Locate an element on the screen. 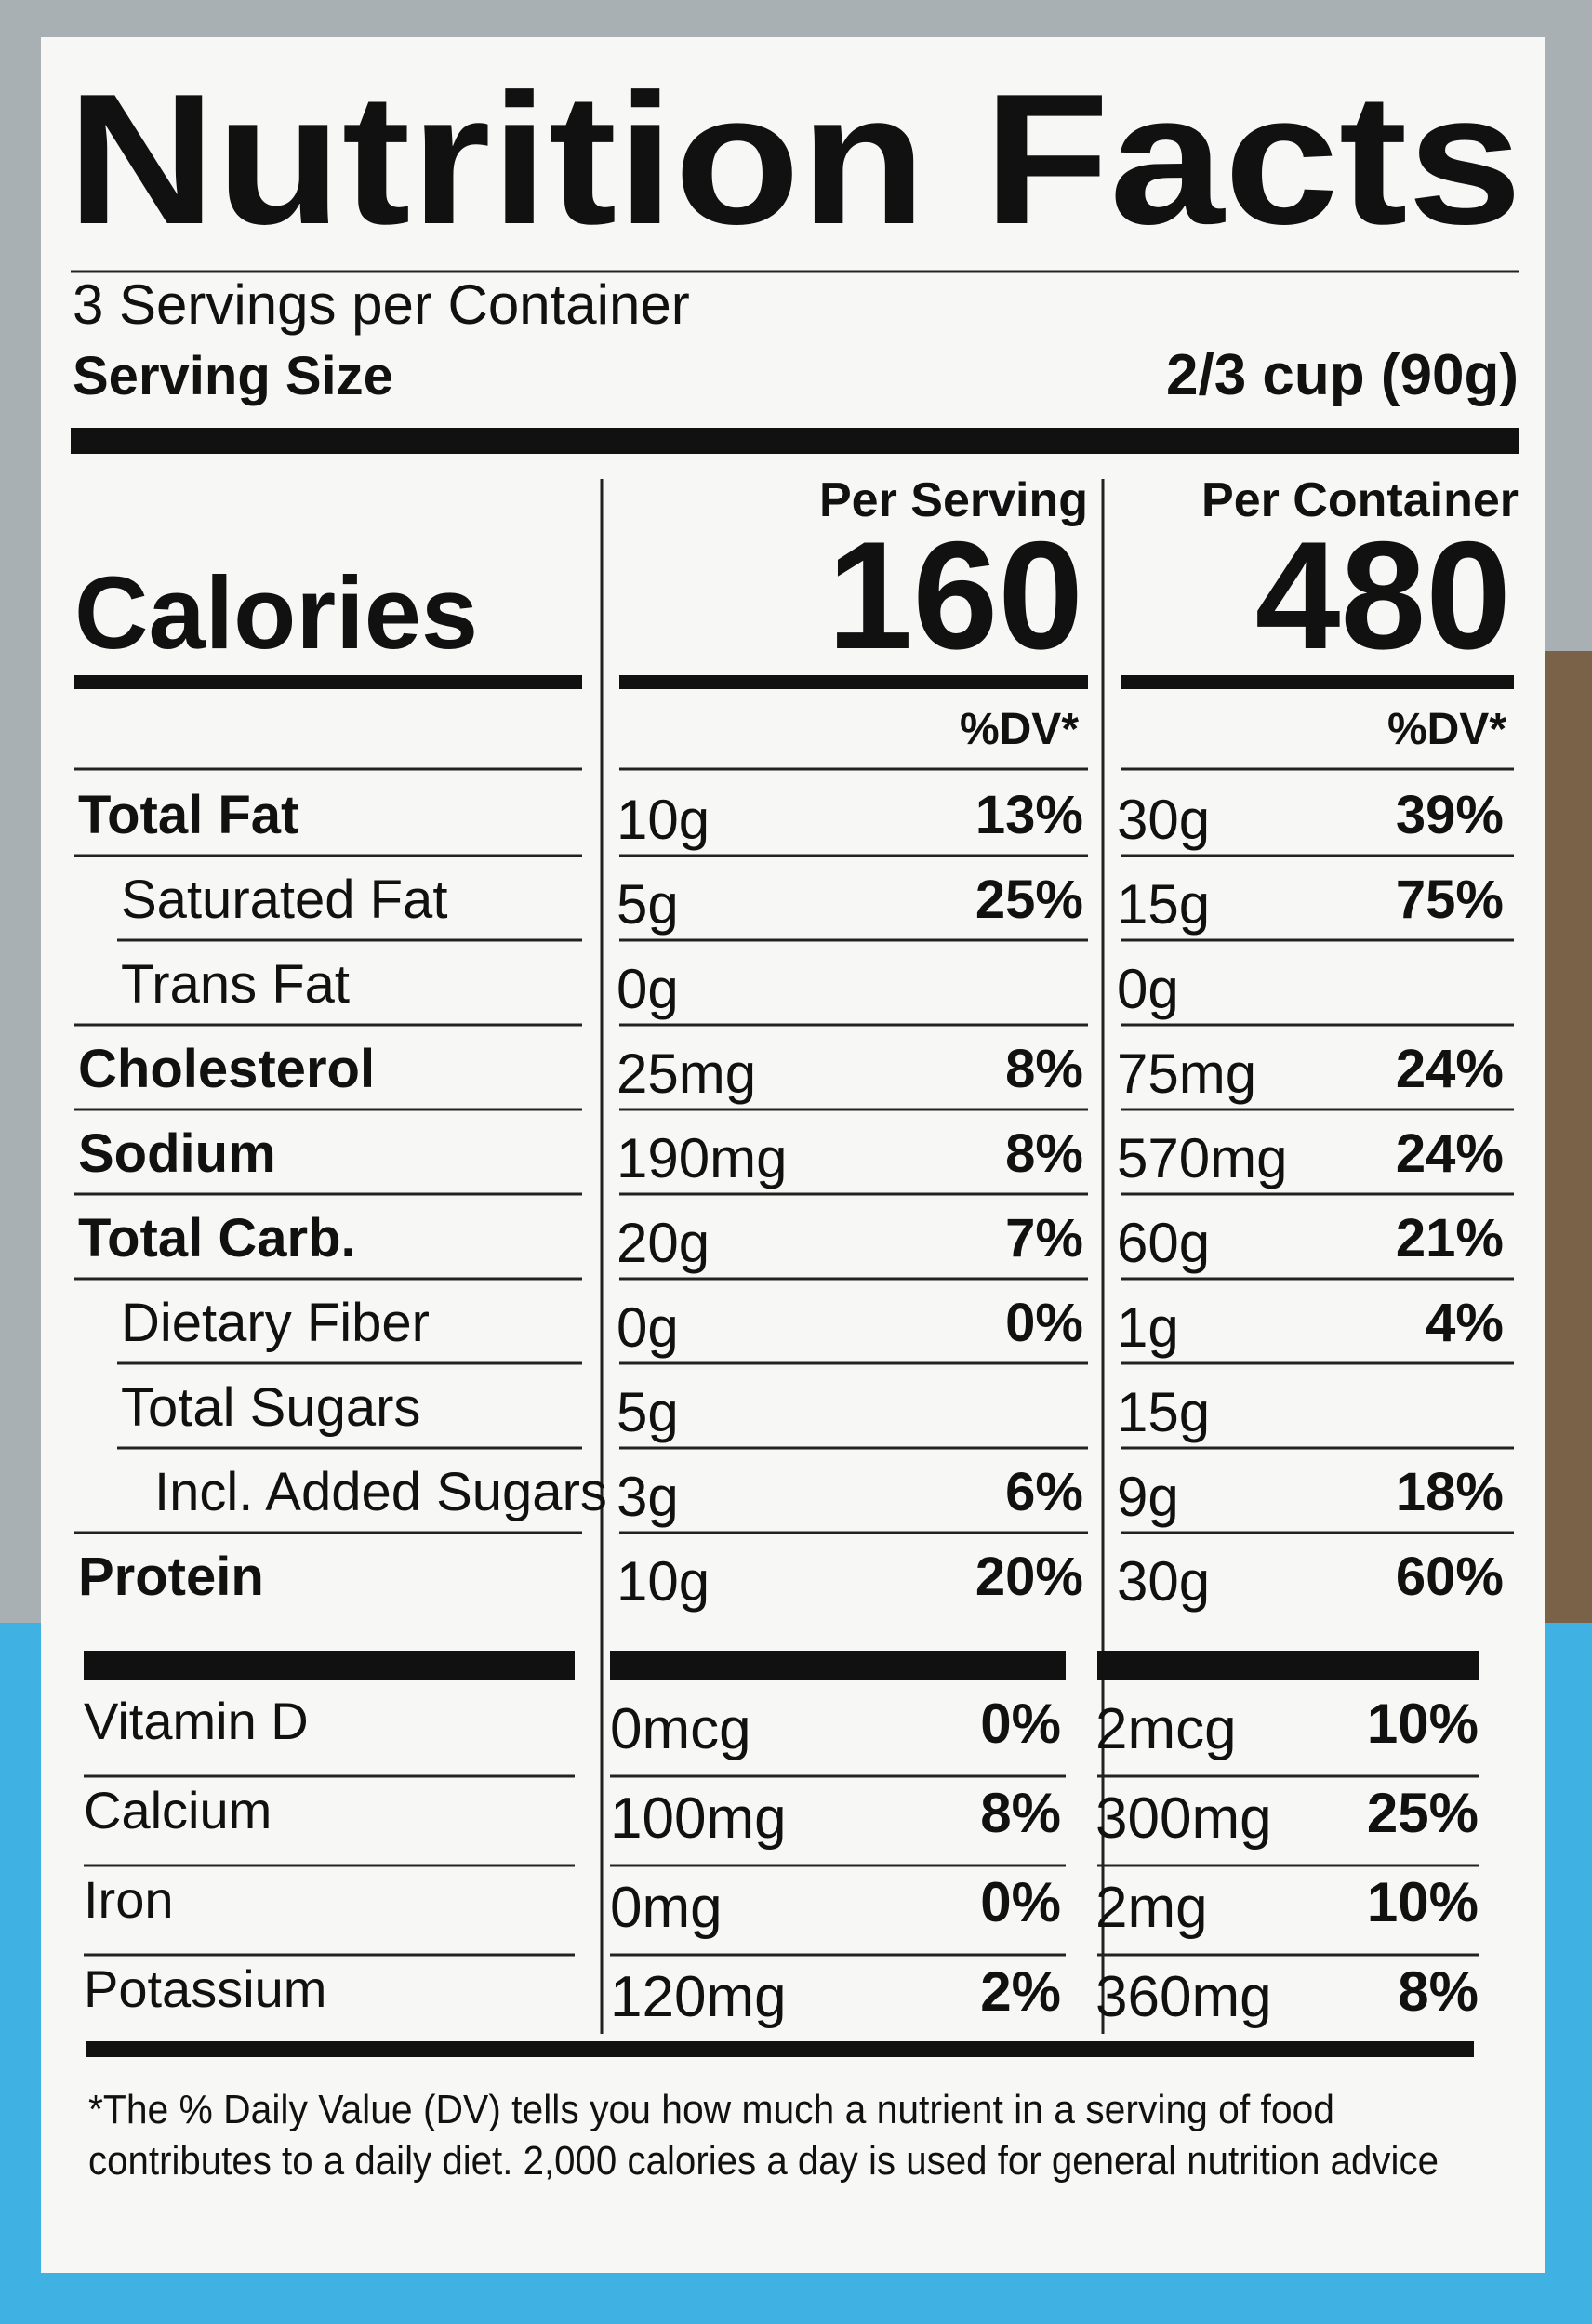  amount: 20g is located at coordinates (663, 1243).